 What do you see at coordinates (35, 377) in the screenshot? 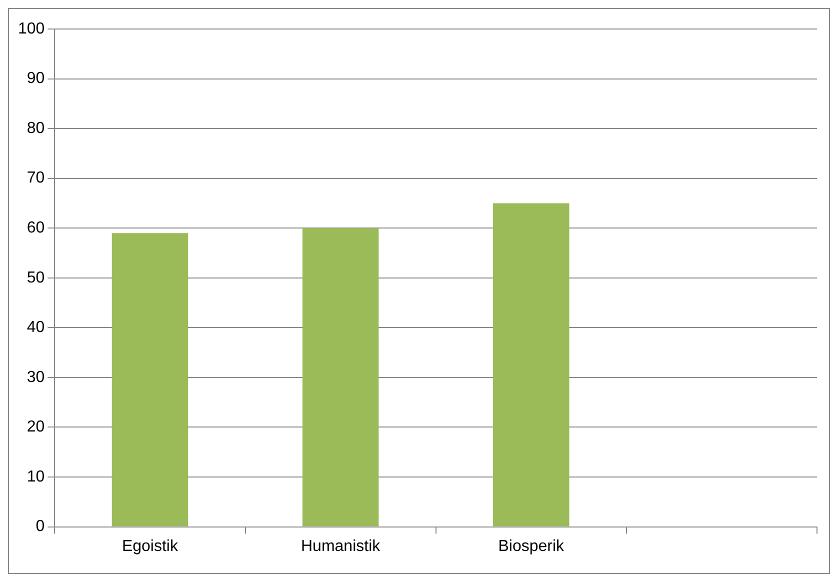
I see `y-tick-label: 30` at bounding box center [35, 377].